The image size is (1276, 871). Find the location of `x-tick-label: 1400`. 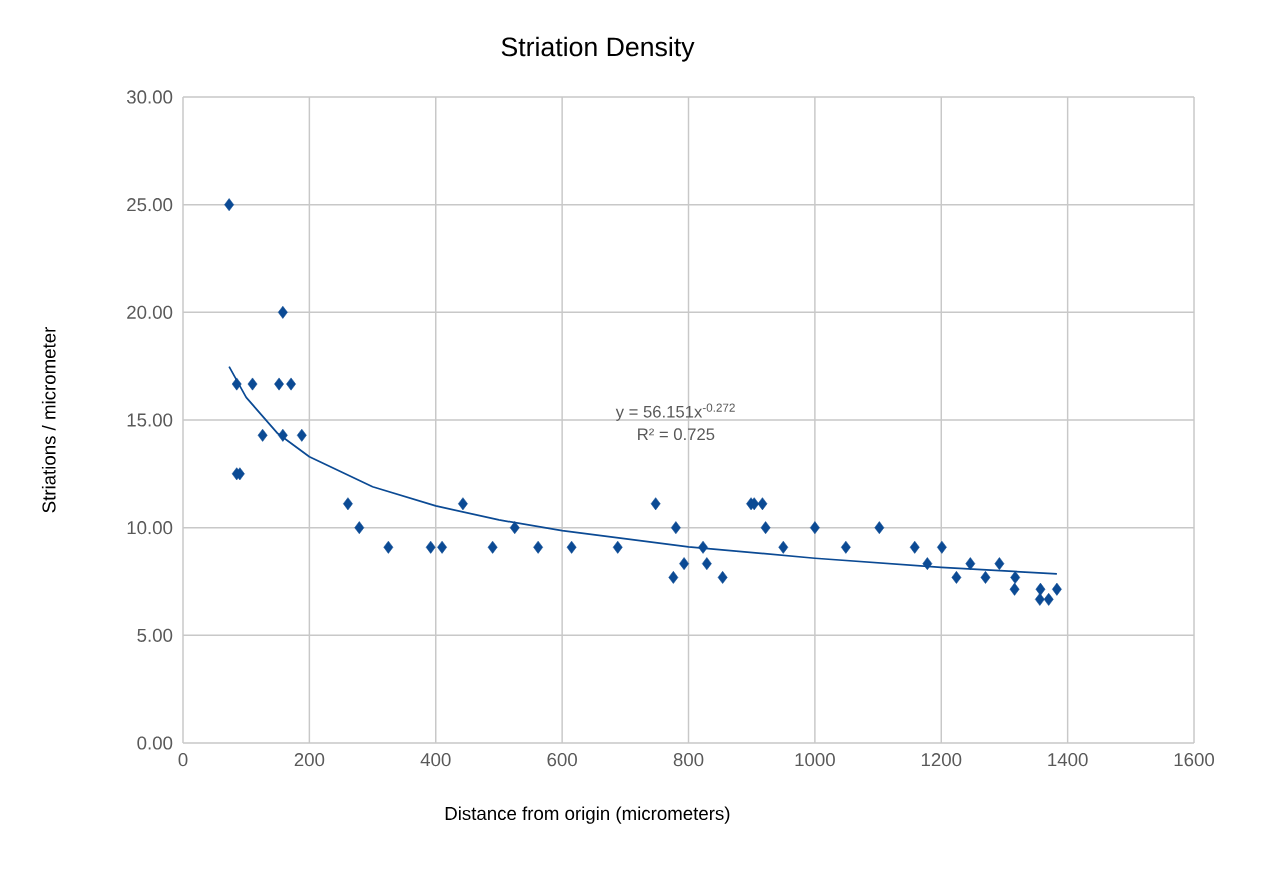

x-tick-label: 1400 is located at coordinates (1068, 760).